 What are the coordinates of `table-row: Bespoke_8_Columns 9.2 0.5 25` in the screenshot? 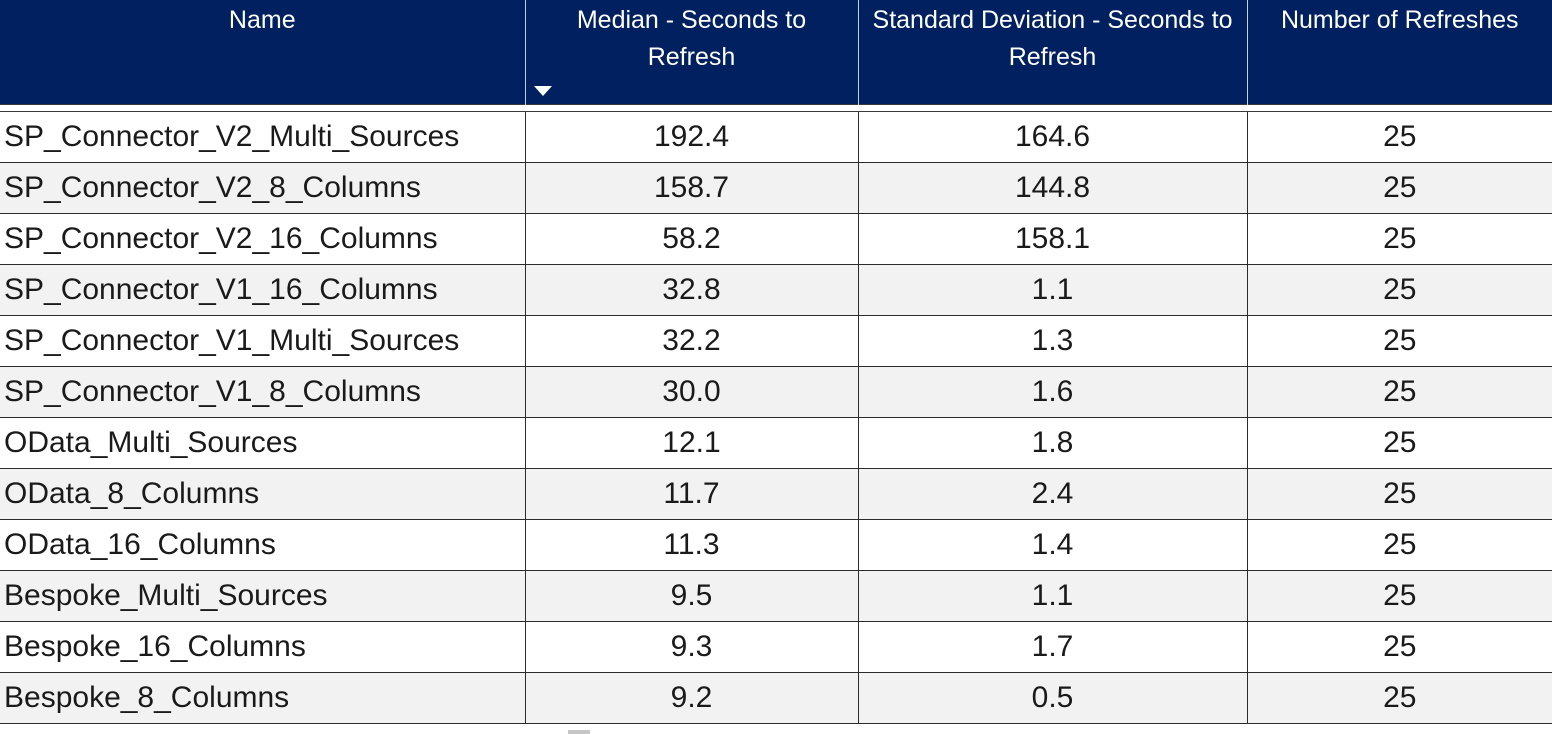 It's located at (776, 698).